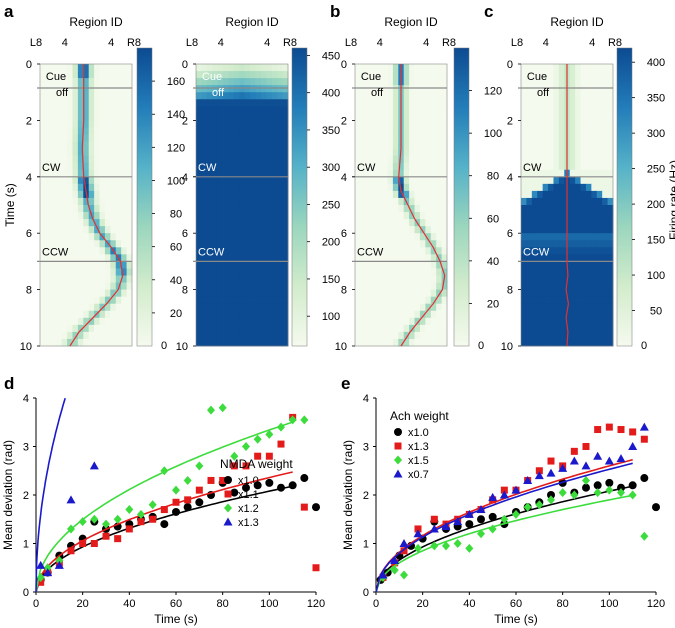 The width and height of the screenshot is (675, 628). I want to click on trajectory-trace, so click(96, 205).